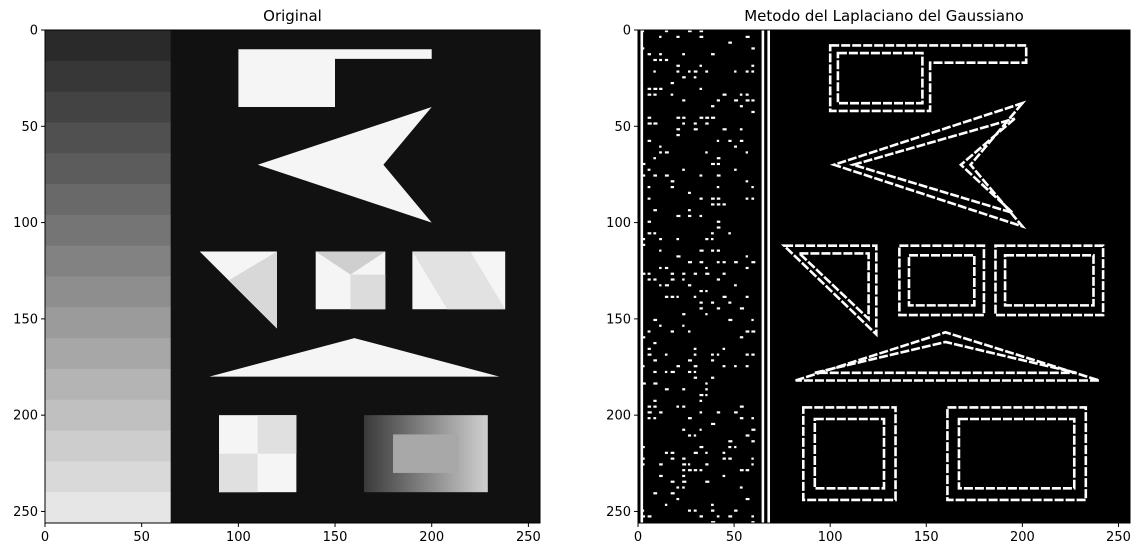  I want to click on x-tick-label: 50, so click(141, 537).